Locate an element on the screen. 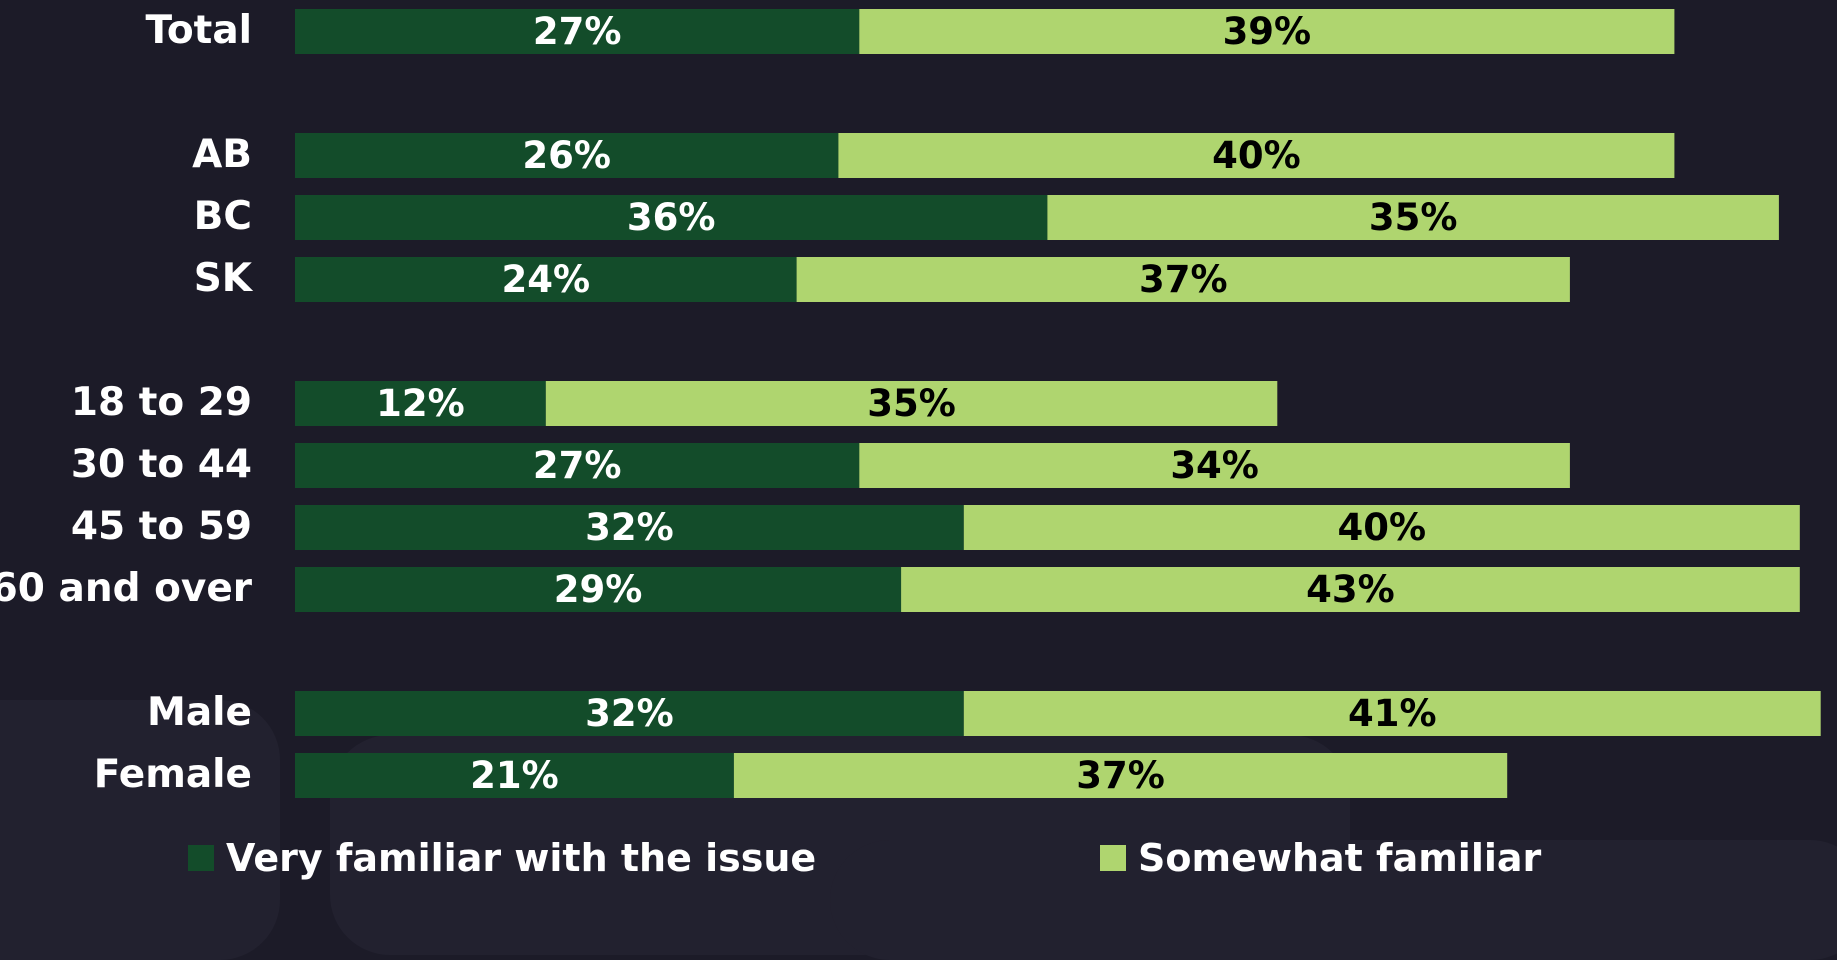  bar-bc-somewhat-familiar is located at coordinates (1413, 217).